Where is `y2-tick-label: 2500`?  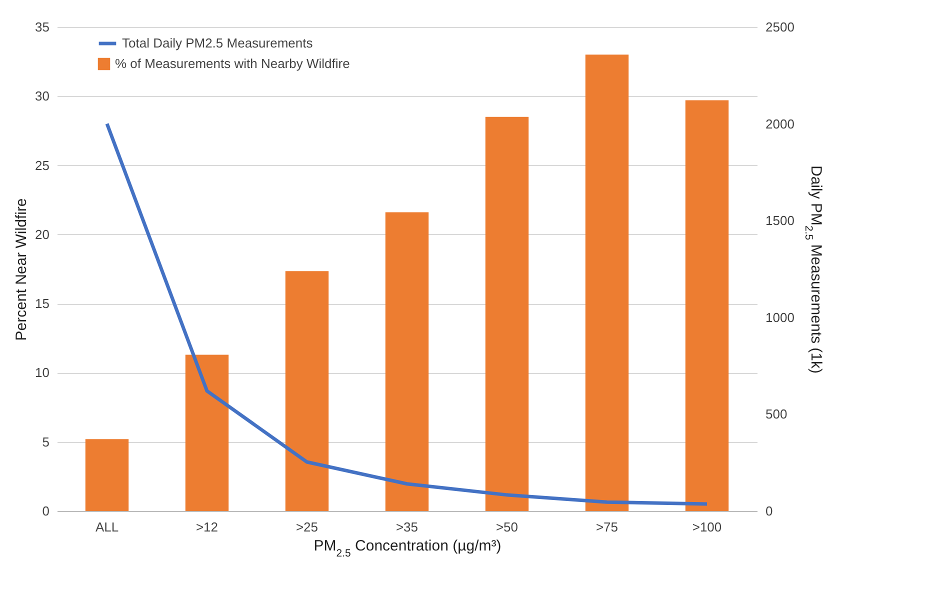 y2-tick-label: 2500 is located at coordinates (780, 27).